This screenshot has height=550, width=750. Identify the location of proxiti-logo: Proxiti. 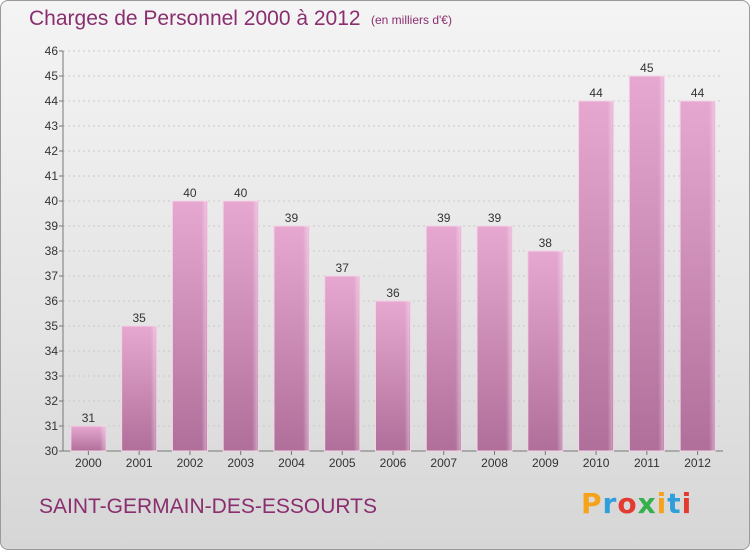
(636, 503).